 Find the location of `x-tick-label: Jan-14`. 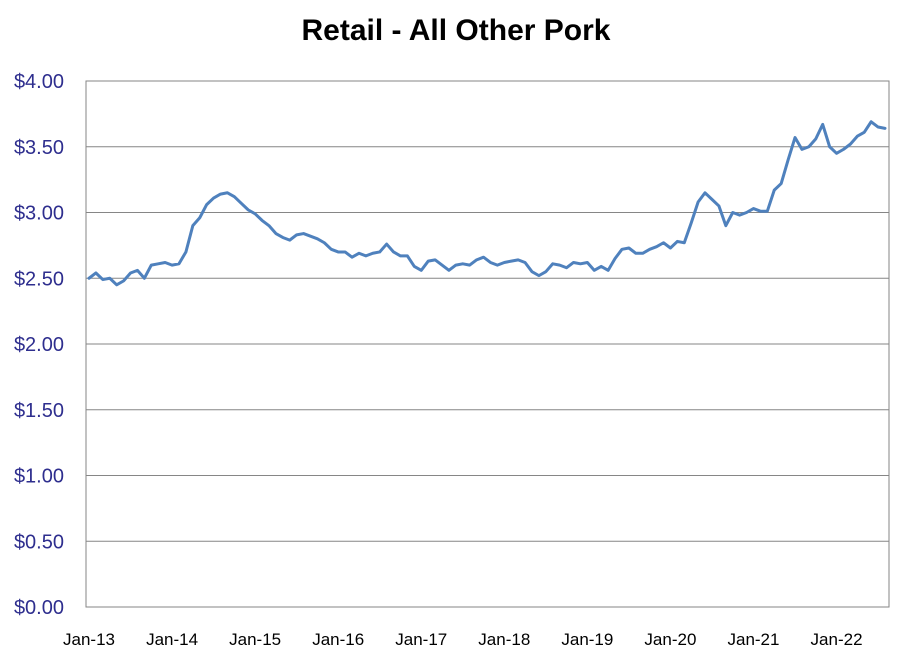

x-tick-label: Jan-14 is located at coordinates (172, 639).